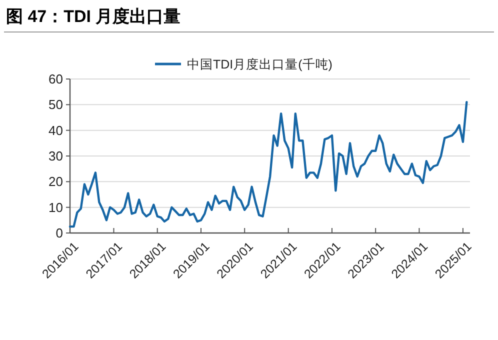 Image resolution: width=498 pixels, height=340 pixels. Describe the element at coordinates (55, 79) in the screenshot. I see `y-tick-label: 60` at that location.